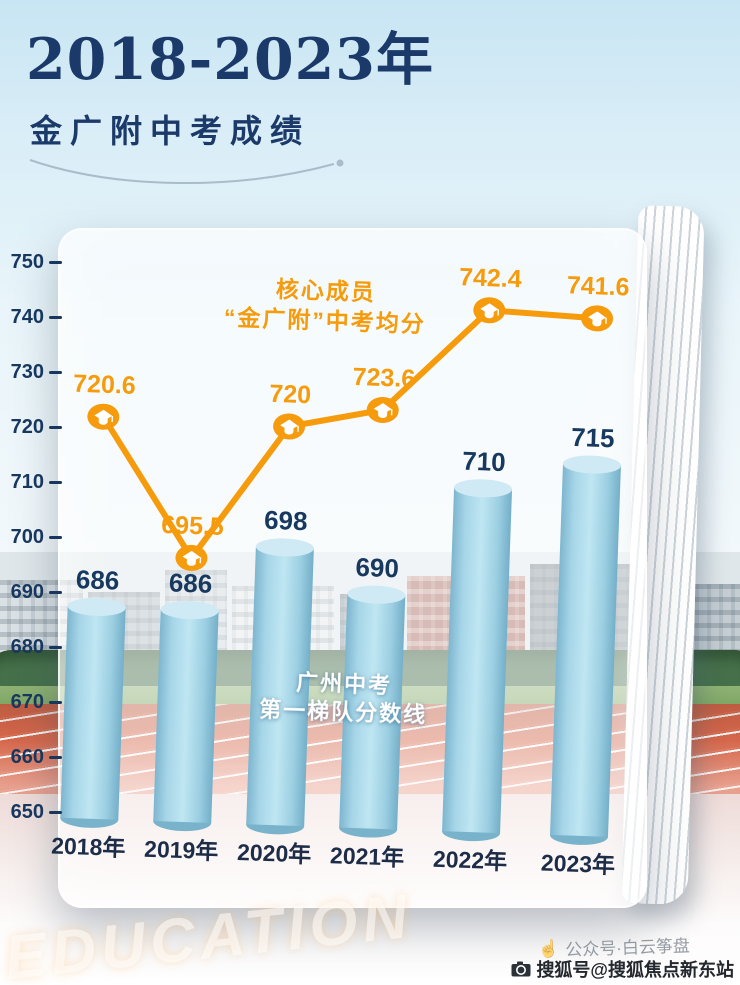  Describe the element at coordinates (290, 394) in the screenshot. I see `line-value-label: 720` at that location.